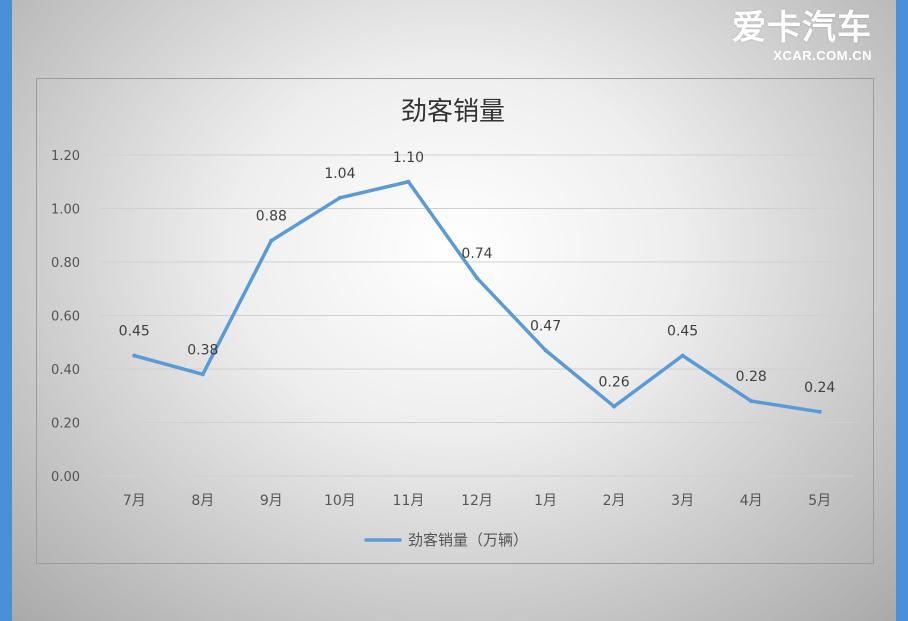  Describe the element at coordinates (822, 55) in the screenshot. I see `logo-text-en: XCAR.COM.CN` at that location.